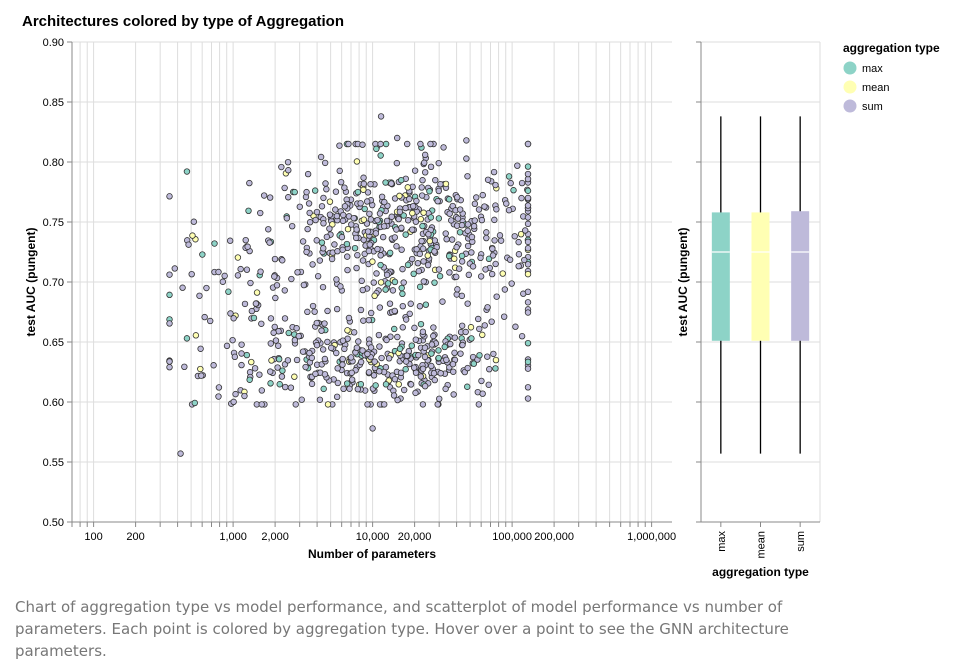 This screenshot has height=662, width=962. What do you see at coordinates (760, 276) in the screenshot?
I see `box-rect-mean` at bounding box center [760, 276].